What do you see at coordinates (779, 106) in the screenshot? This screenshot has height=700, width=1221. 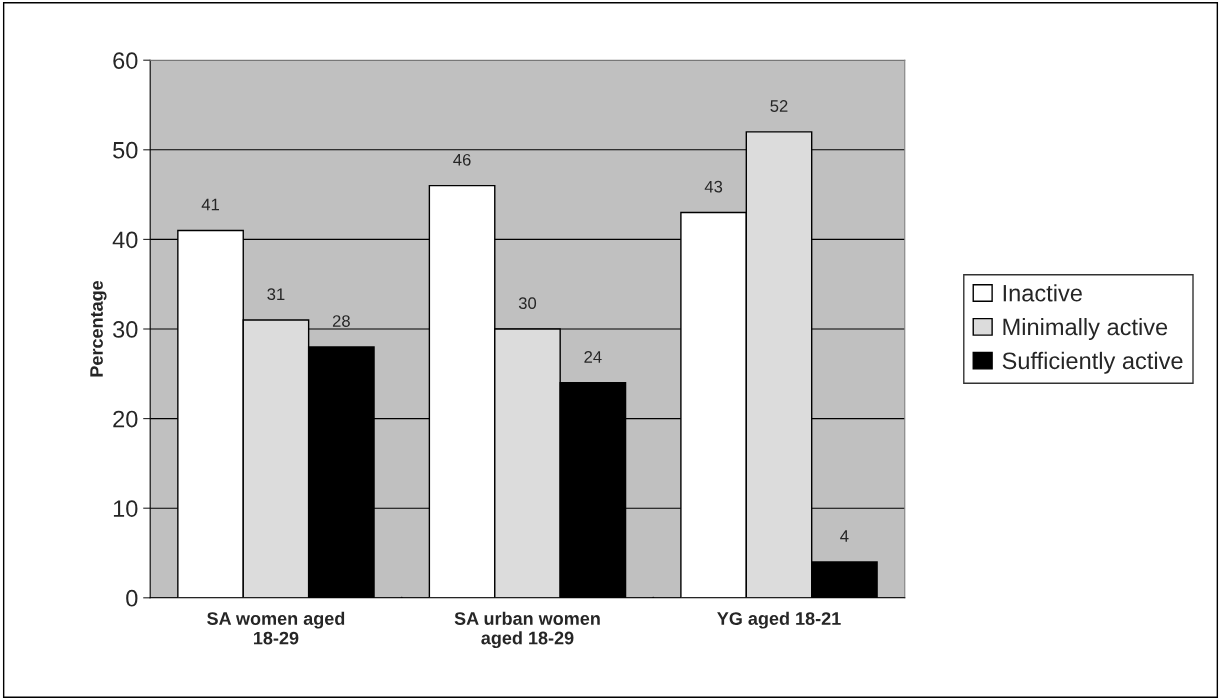 I see `data-label: 52` at bounding box center [779, 106].